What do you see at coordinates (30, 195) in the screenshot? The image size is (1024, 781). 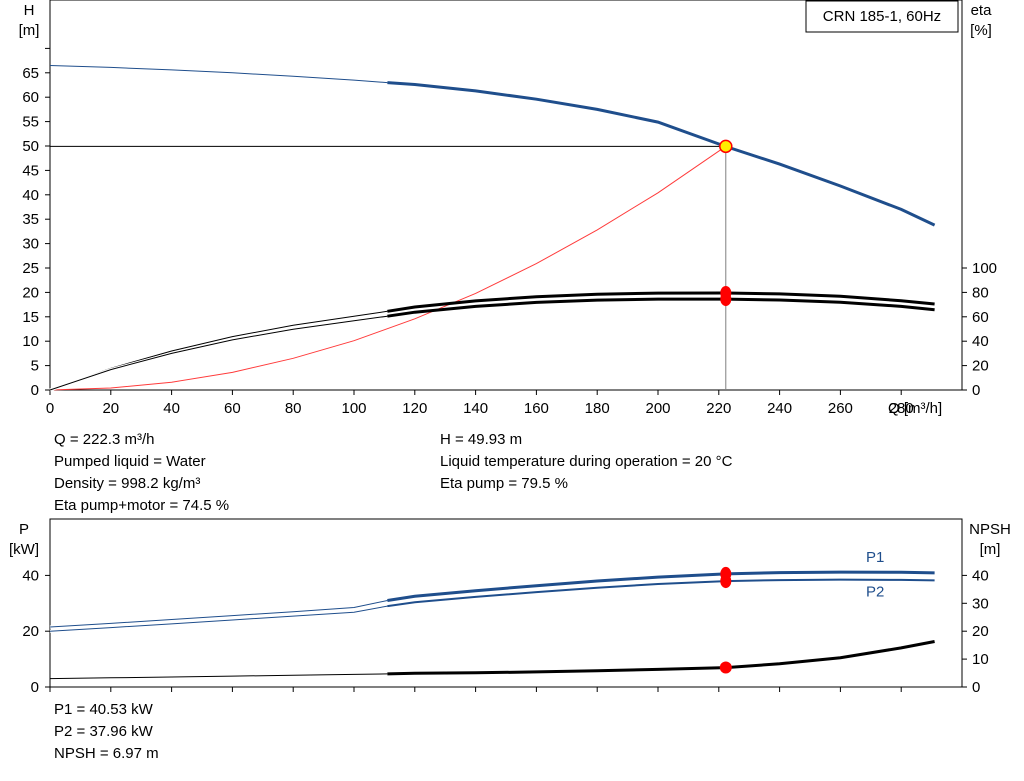 I see `head-tick-label: 40` at bounding box center [30, 195].